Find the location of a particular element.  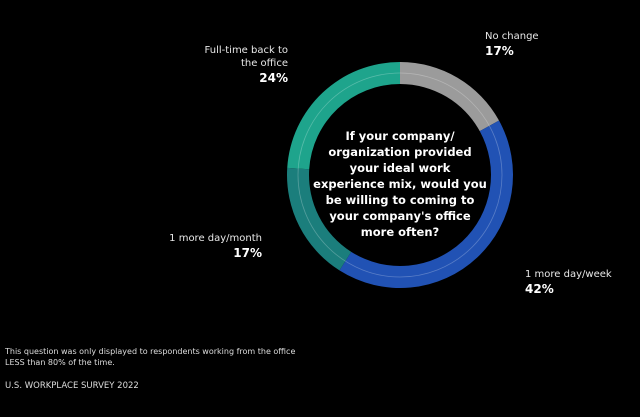

category-label: Full-time back to the office is located at coordinates (246, 57).